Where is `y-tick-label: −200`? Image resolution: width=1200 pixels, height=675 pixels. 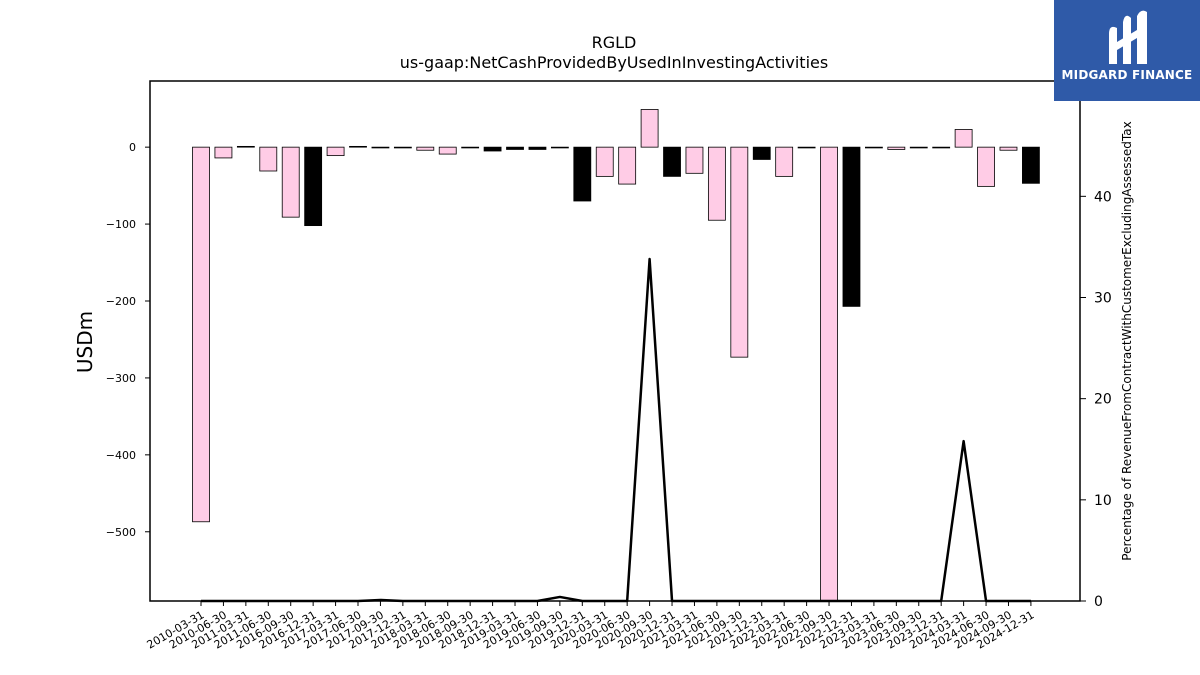
y-tick-label: −200 is located at coordinates (121, 301).